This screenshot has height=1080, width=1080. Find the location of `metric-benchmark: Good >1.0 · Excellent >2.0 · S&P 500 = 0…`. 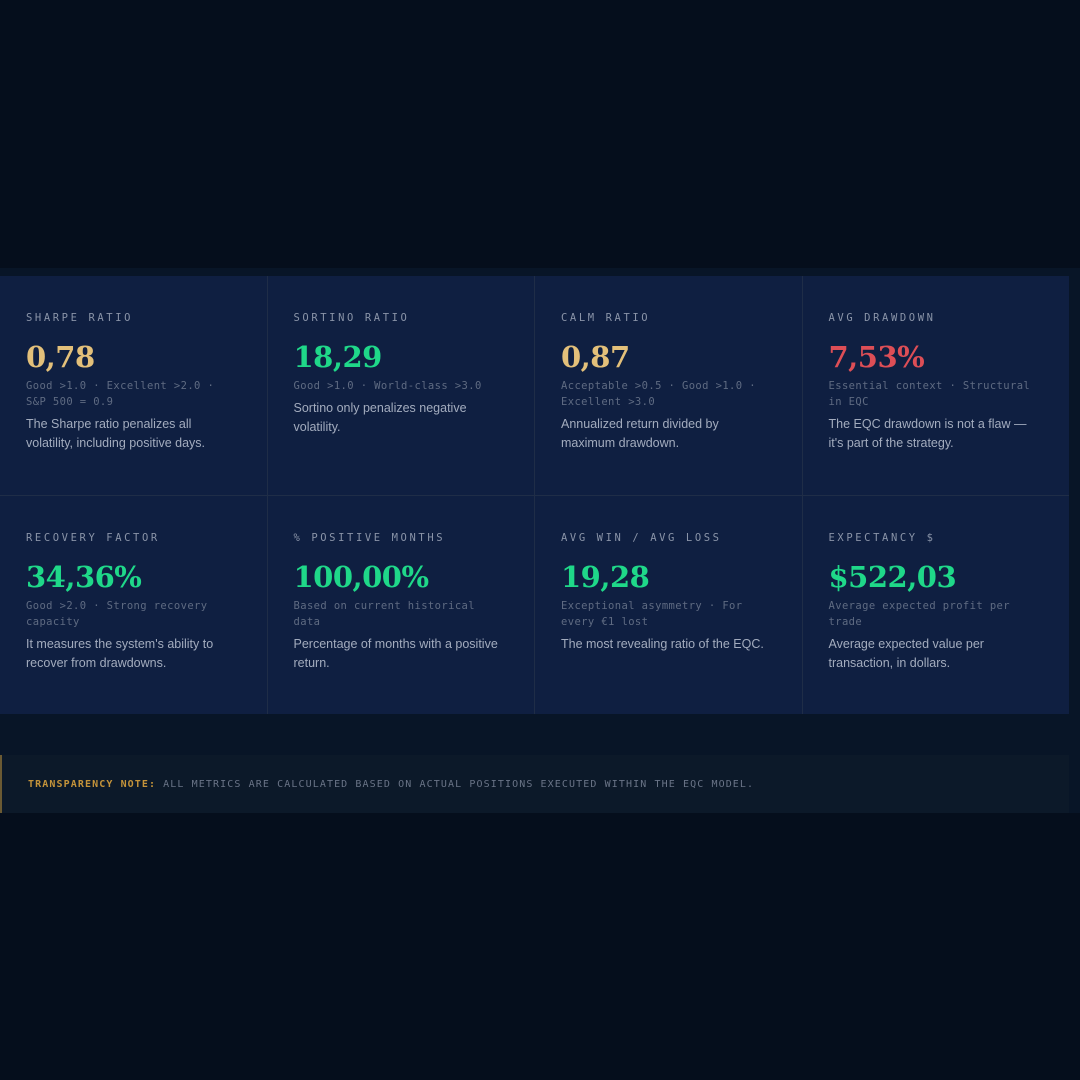

metric-benchmark: Good >1.0 · Excellent >2.0 · S&P 500 = 0… is located at coordinates (120, 394).